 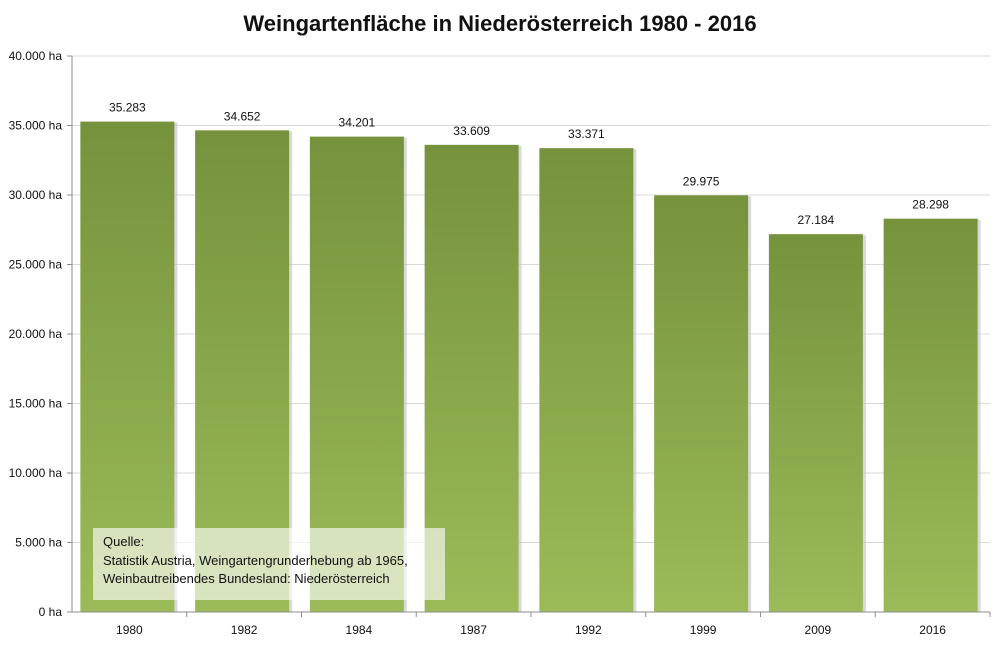 What do you see at coordinates (932, 630) in the screenshot?
I see `x-tick-label: 2016` at bounding box center [932, 630].